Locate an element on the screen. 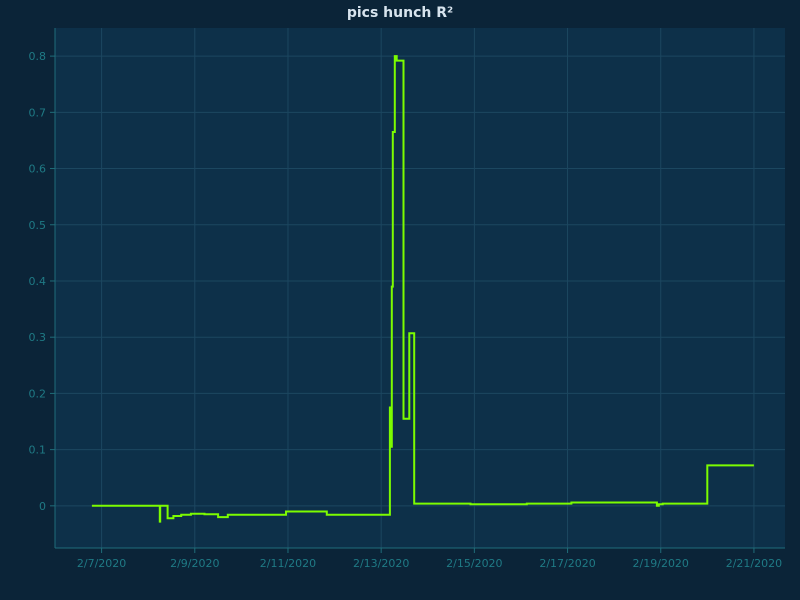 This screenshot has height=600, width=800. chart-title: pics hunch R² is located at coordinates (400, 13).